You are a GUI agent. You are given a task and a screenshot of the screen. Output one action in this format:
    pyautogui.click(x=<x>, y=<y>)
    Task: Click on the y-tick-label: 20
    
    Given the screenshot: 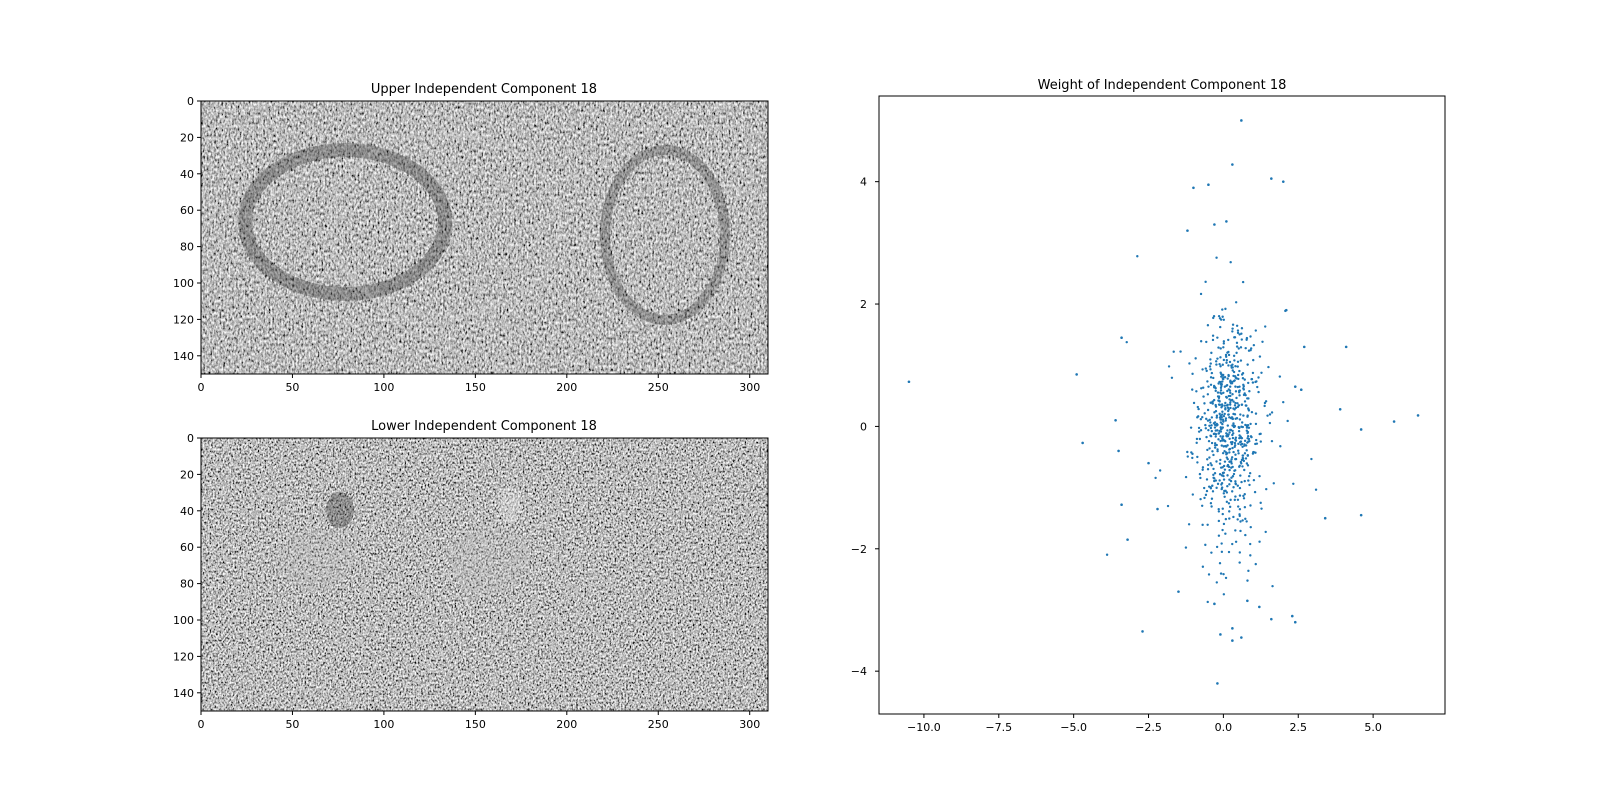 What is the action you would take?
    pyautogui.click(x=187, y=137)
    